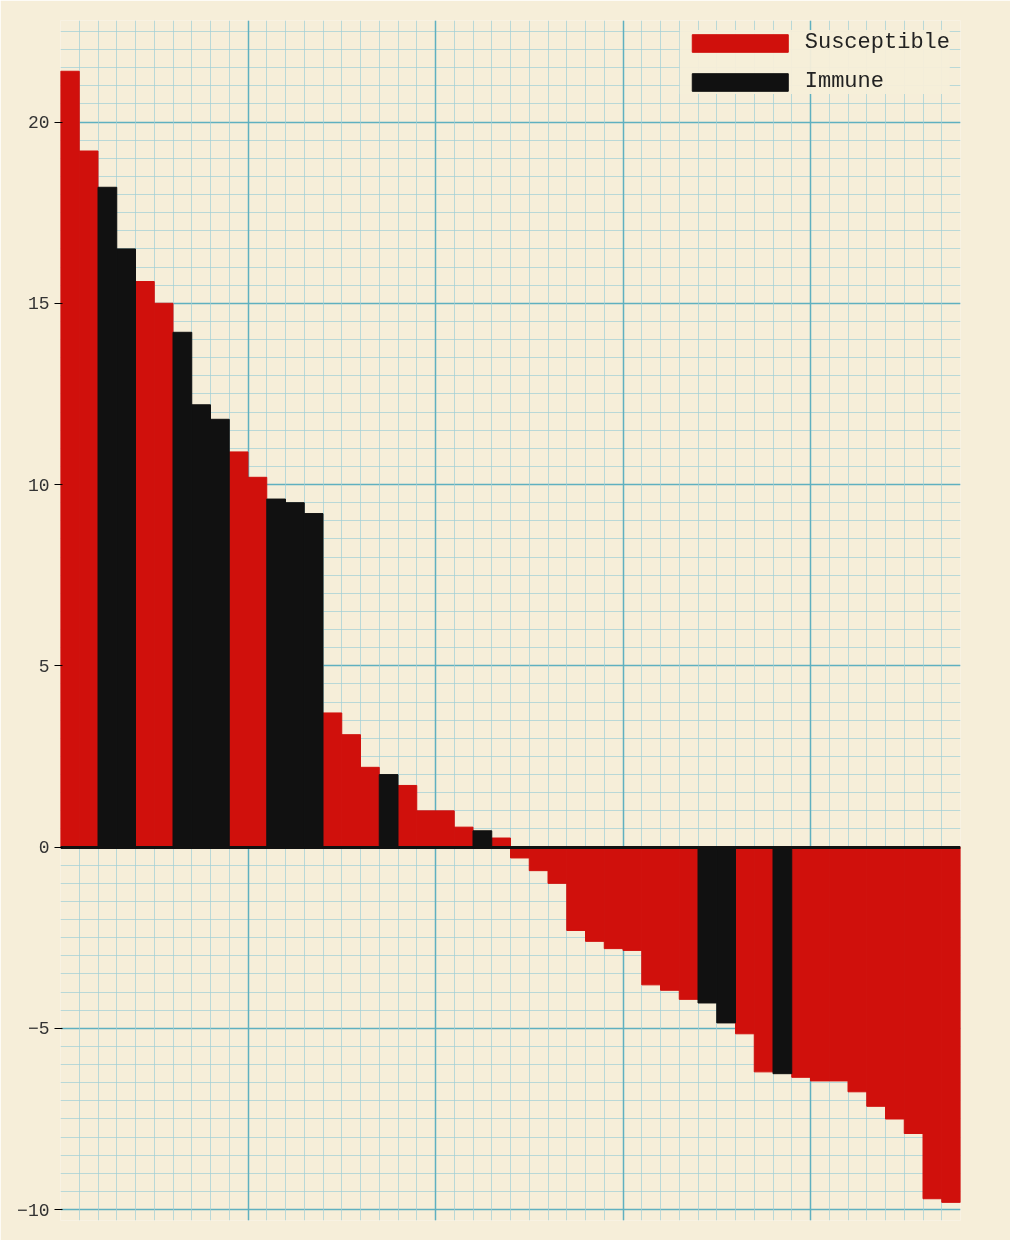 The height and width of the screenshot is (1249, 1019). I want to click on y-tick-label: 20, so click(38, 123).